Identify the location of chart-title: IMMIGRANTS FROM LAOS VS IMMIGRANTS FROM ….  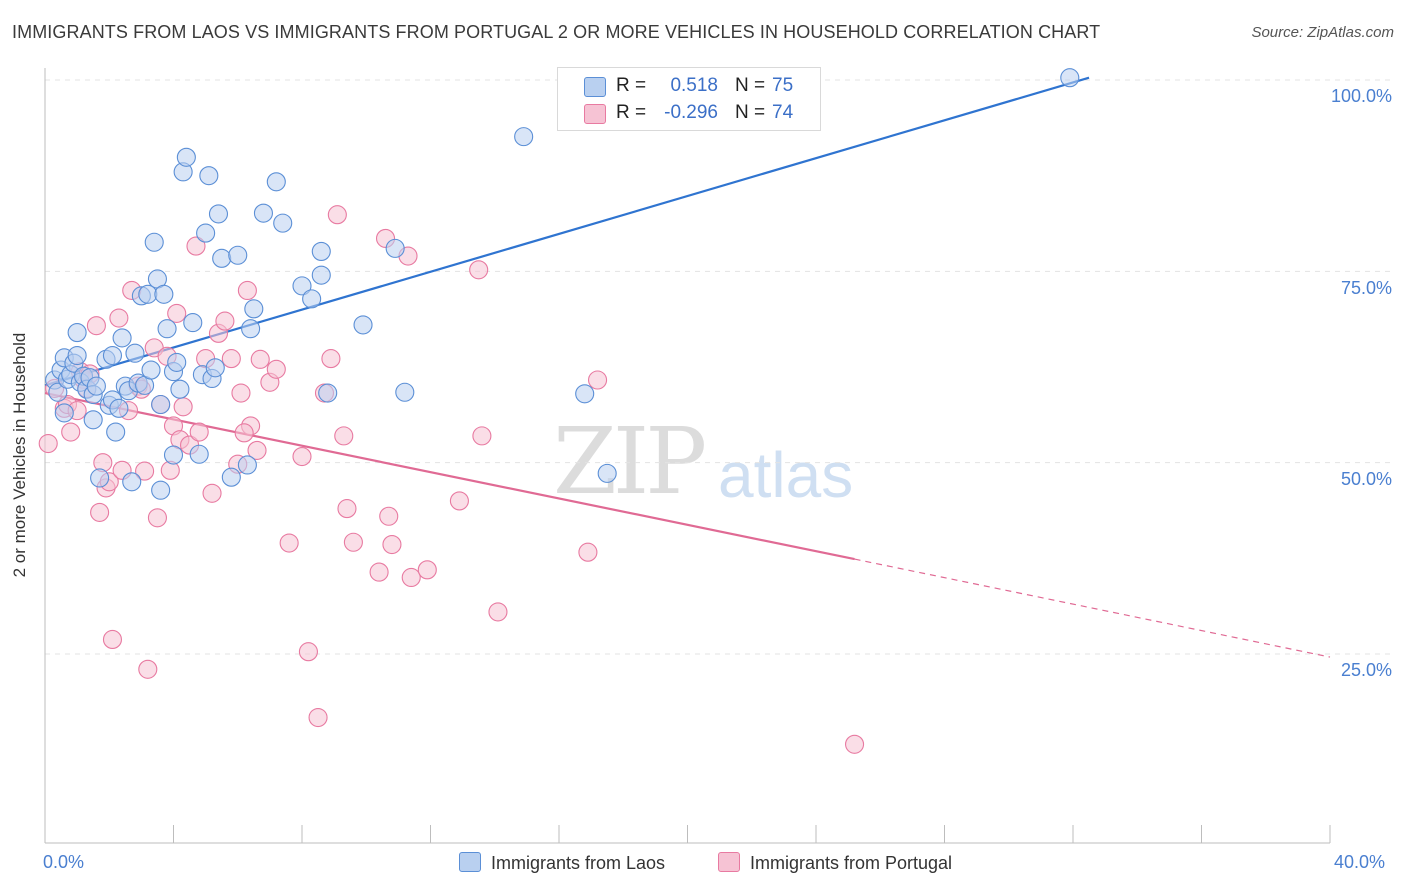
(556, 32).